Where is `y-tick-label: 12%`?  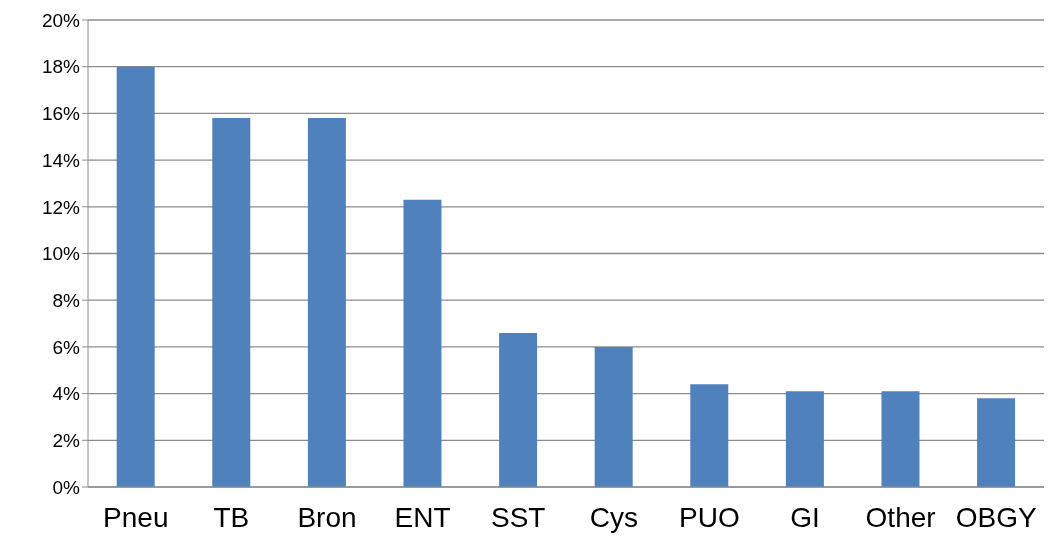 y-tick-label: 12% is located at coordinates (61, 207).